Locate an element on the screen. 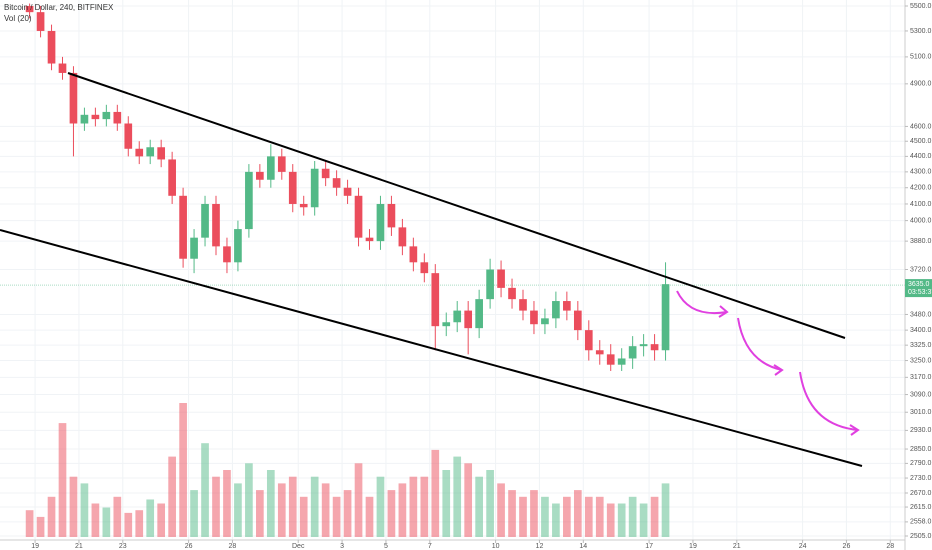  y-tick-label: 3010.0 is located at coordinates (921, 412).